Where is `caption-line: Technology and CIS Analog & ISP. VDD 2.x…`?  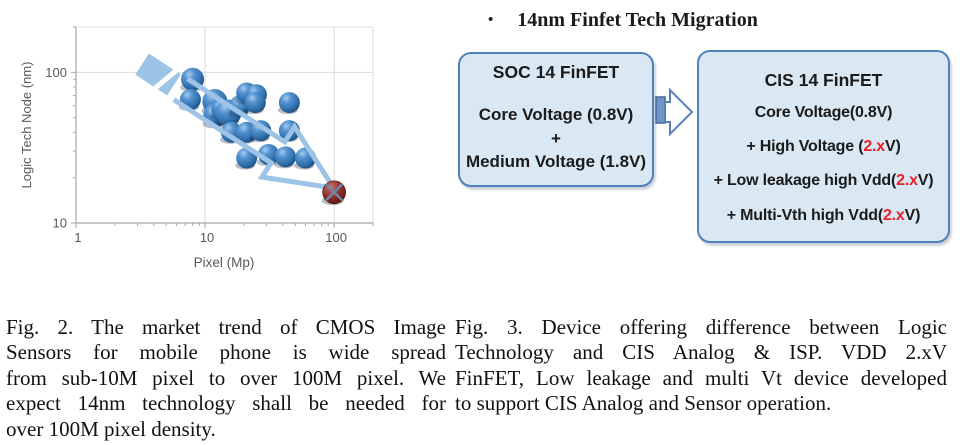 caption-line: Technology and CIS Analog & ISP. VDD 2.x… is located at coordinates (701, 352).